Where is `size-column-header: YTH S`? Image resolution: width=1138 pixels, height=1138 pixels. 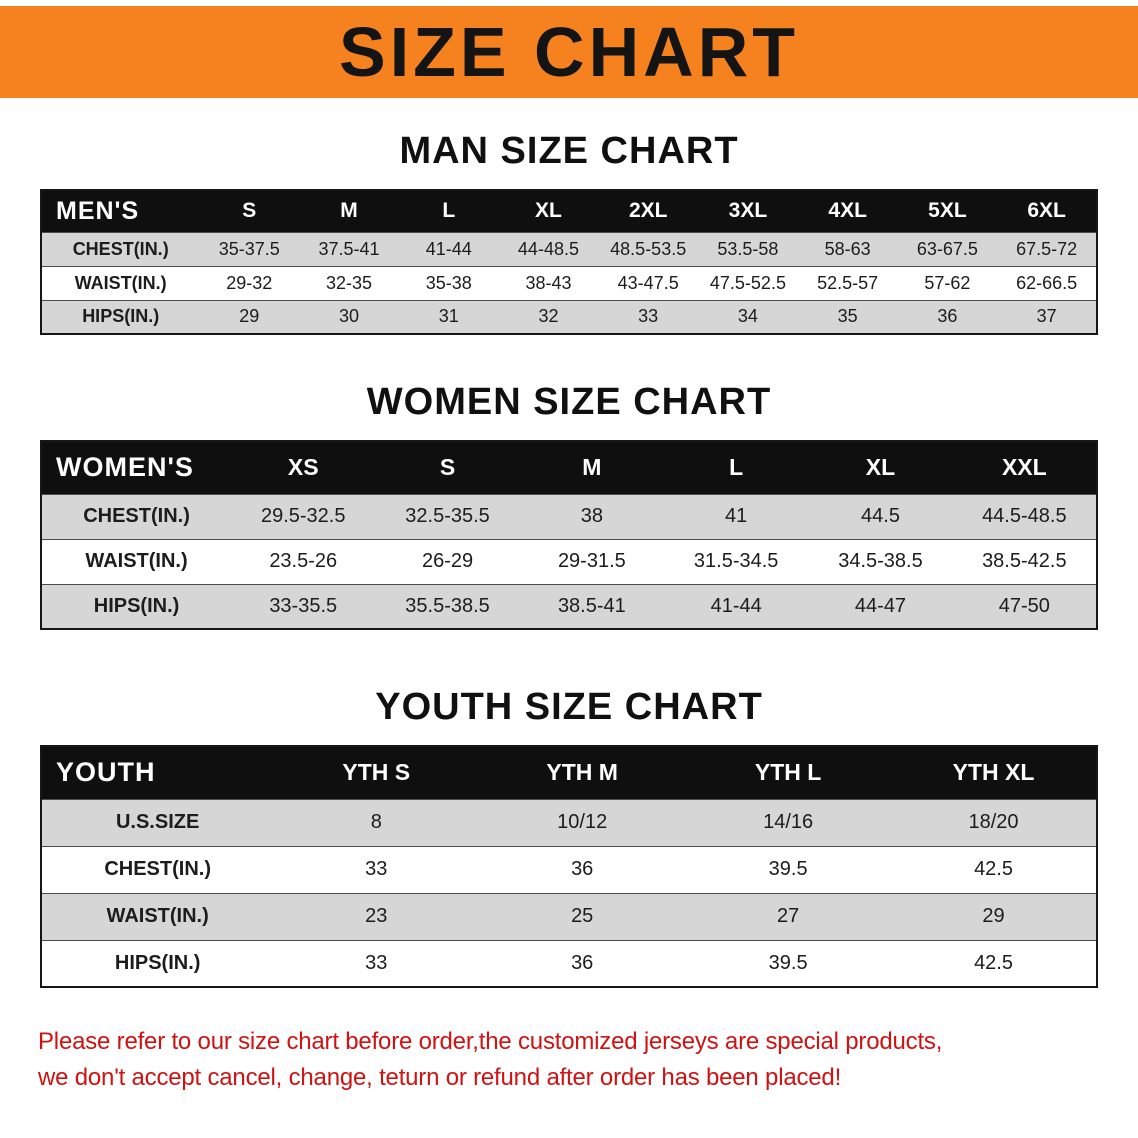 size-column-header: YTH S is located at coordinates (376, 772).